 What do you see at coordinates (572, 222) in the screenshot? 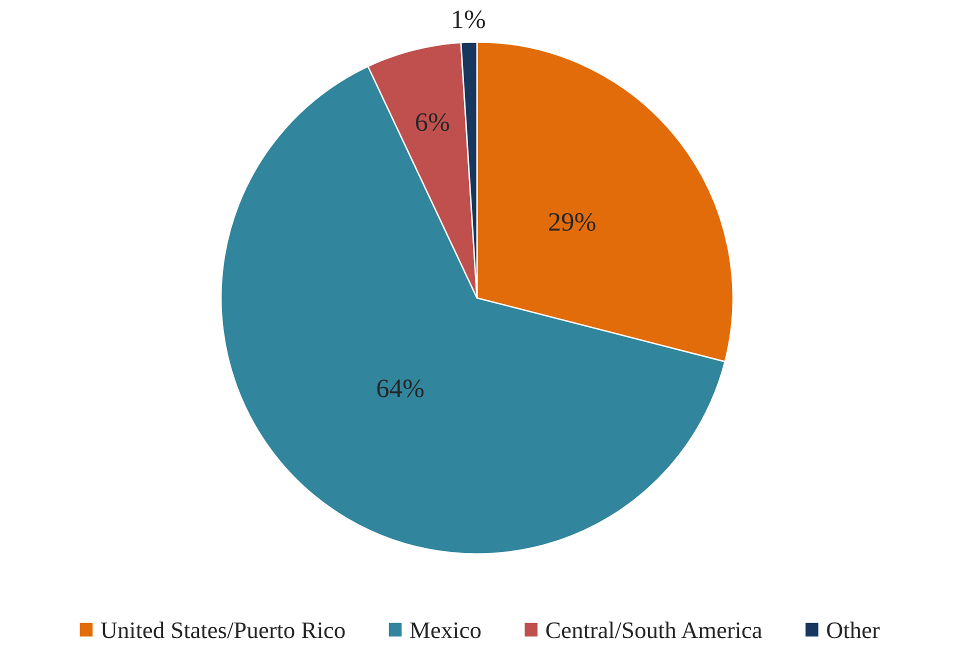
I see `data-label: 29%` at bounding box center [572, 222].